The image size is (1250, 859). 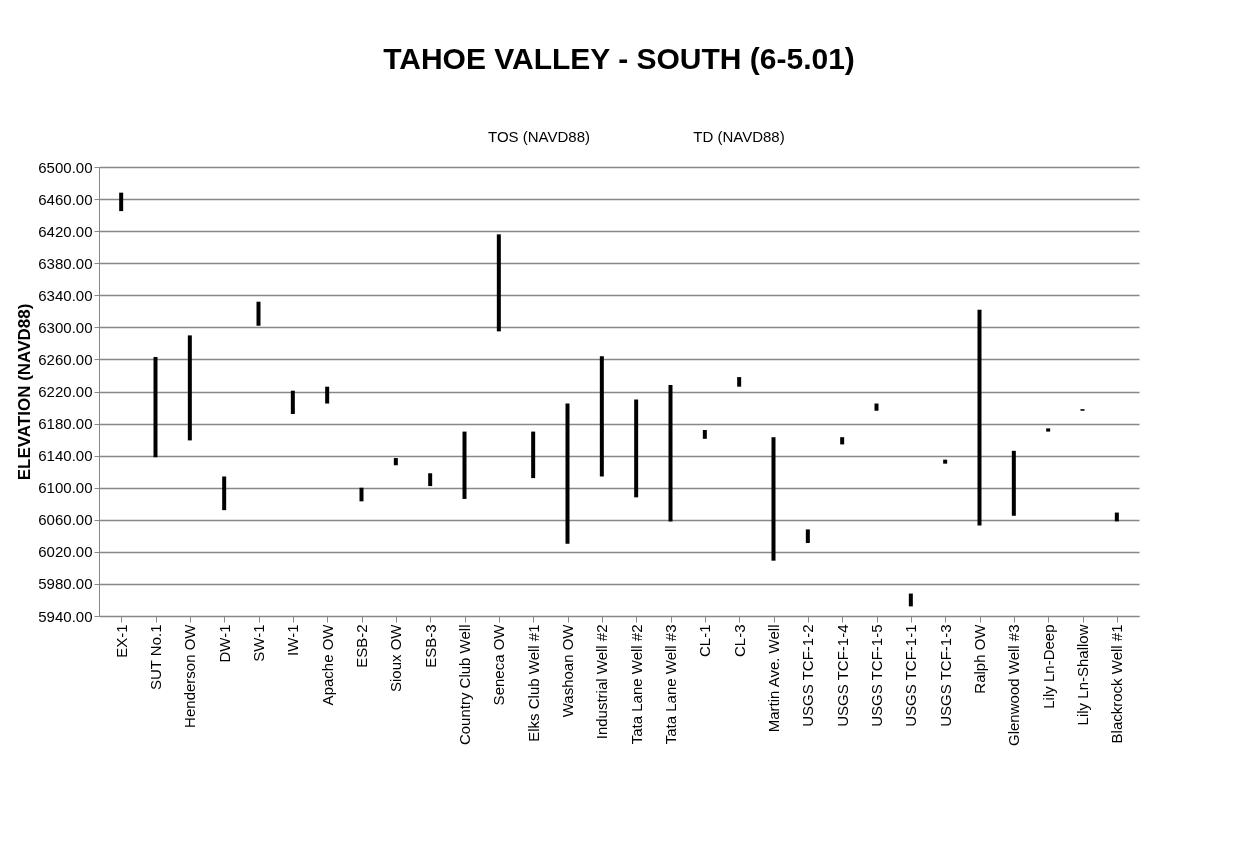 What do you see at coordinates (1117, 684) in the screenshot?
I see `x-tick-label: Blackrock Well #1` at bounding box center [1117, 684].